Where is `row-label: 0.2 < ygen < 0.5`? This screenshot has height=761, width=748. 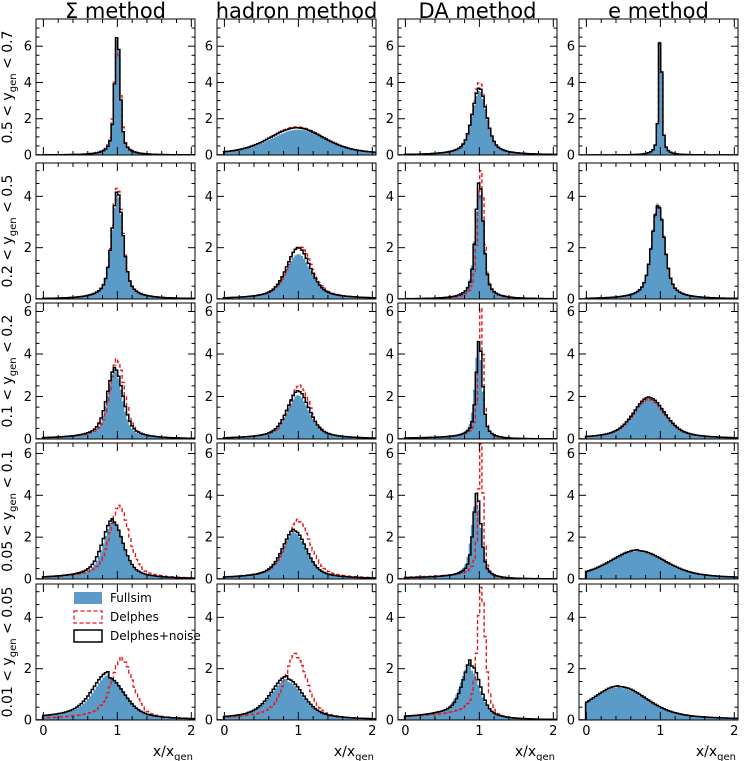
row-label: 0.2 < ygen < 0.5 is located at coordinates (9, 231).